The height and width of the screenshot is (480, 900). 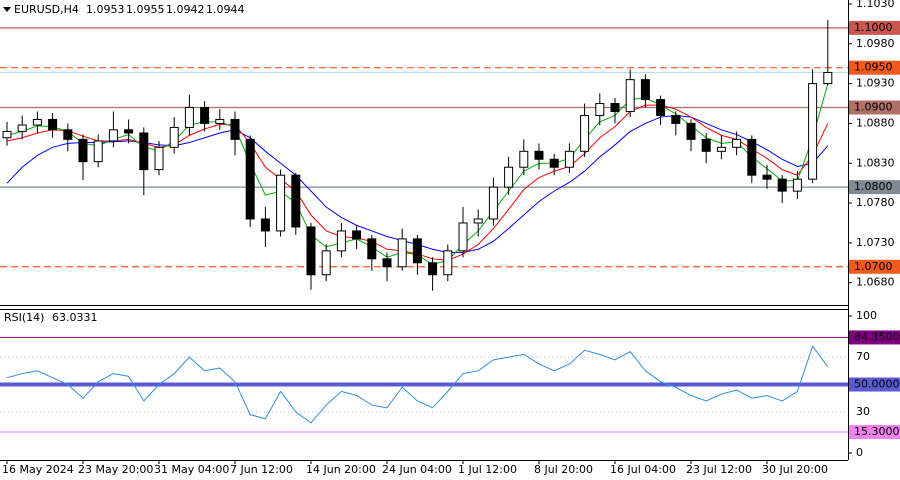 I want to click on price-tick-label: 1.0880, so click(x=875, y=122).